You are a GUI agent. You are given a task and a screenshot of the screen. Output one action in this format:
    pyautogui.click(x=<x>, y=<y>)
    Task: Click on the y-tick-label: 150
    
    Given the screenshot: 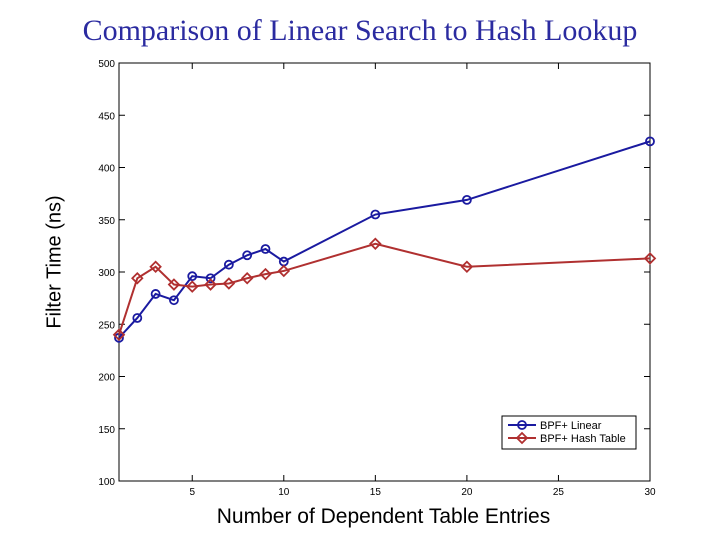 What is the action you would take?
    pyautogui.click(x=106, y=430)
    